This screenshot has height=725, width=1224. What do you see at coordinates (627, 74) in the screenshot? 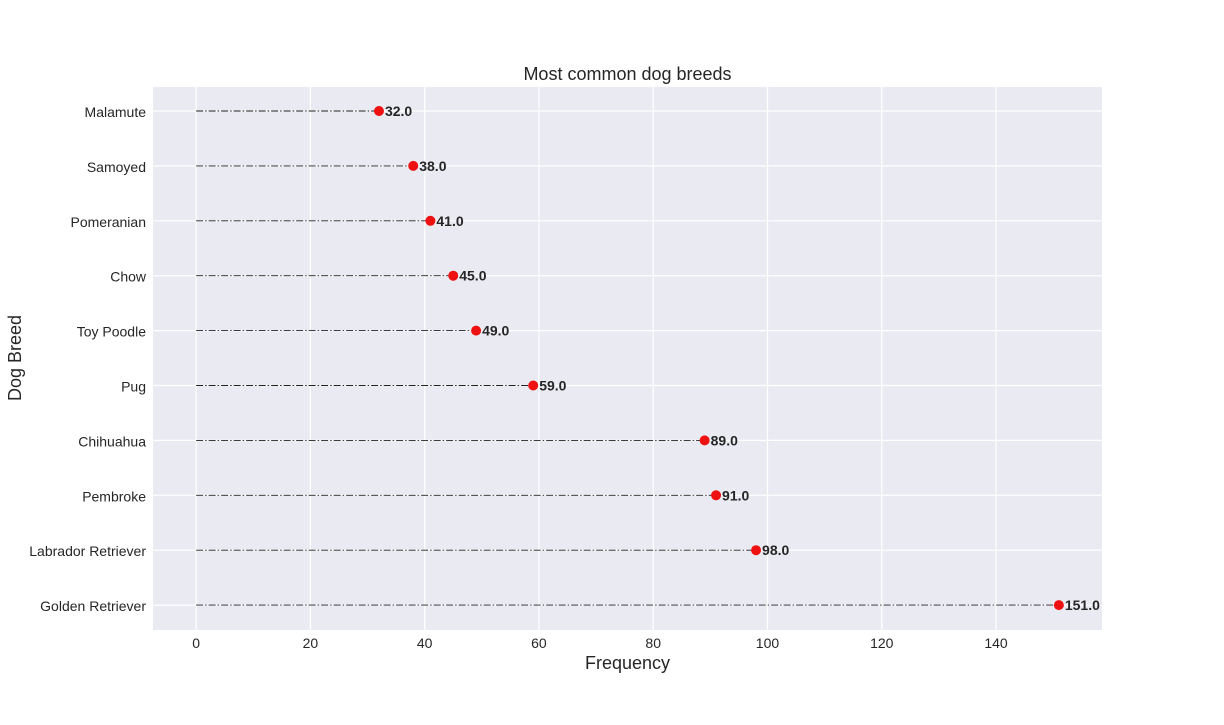
I see `chart-title: Most common dog breeds` at bounding box center [627, 74].